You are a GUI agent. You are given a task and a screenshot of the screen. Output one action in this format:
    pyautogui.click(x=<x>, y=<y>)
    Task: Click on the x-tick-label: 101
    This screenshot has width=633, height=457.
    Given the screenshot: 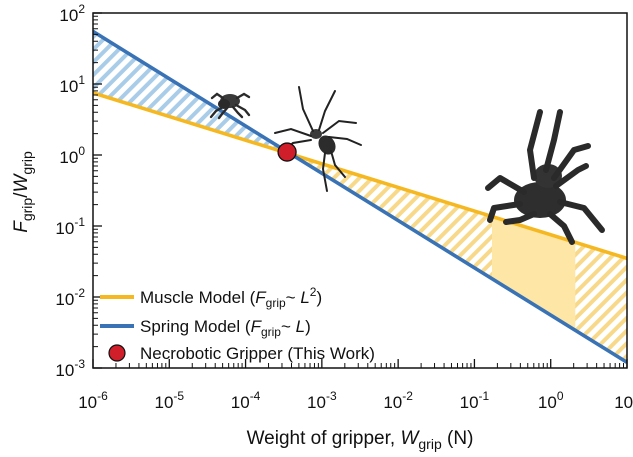 What is the action you would take?
    pyautogui.click(x=623, y=400)
    